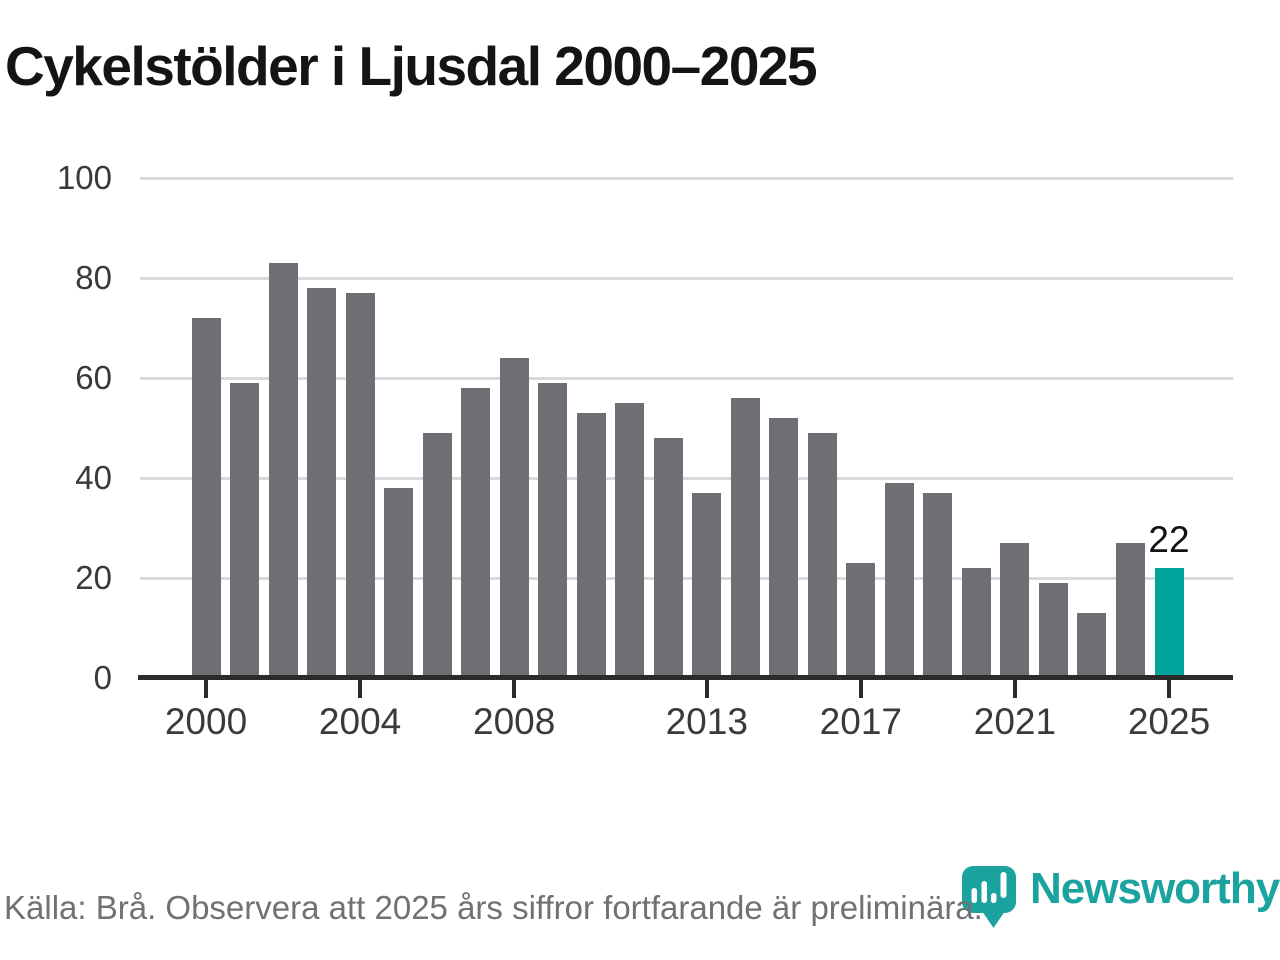  What do you see at coordinates (93, 277) in the screenshot?
I see `y-axis-label-80: 80` at bounding box center [93, 277].